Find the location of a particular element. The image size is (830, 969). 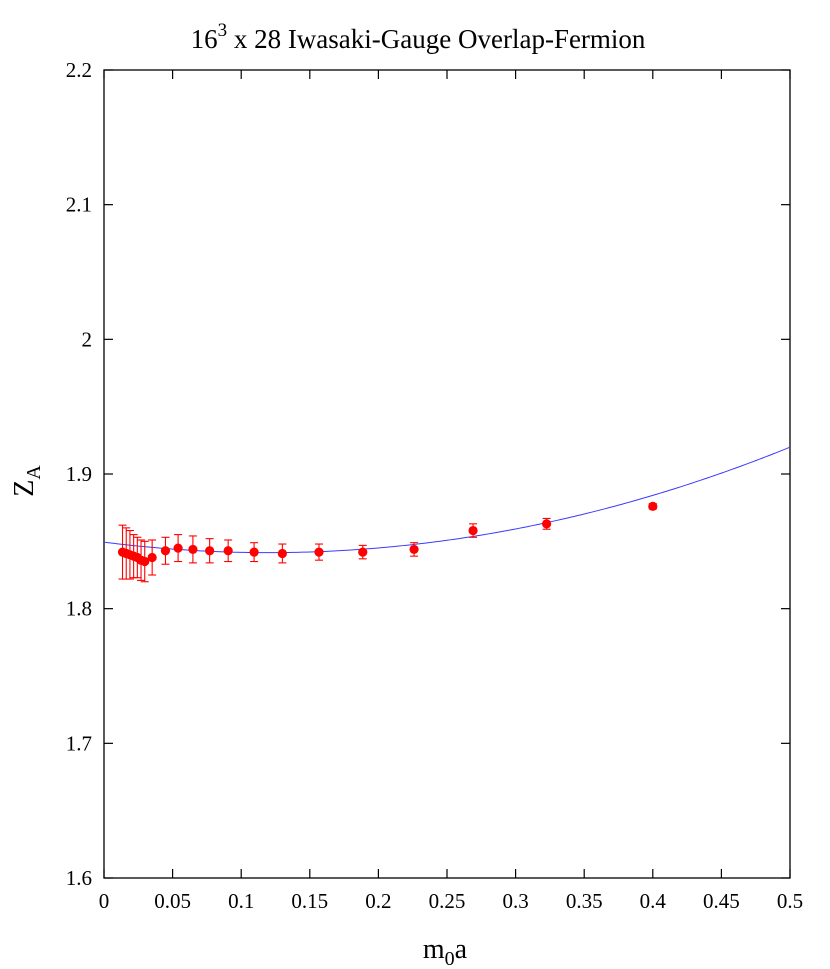

y-tick-label: 2 is located at coordinates (87, 339).